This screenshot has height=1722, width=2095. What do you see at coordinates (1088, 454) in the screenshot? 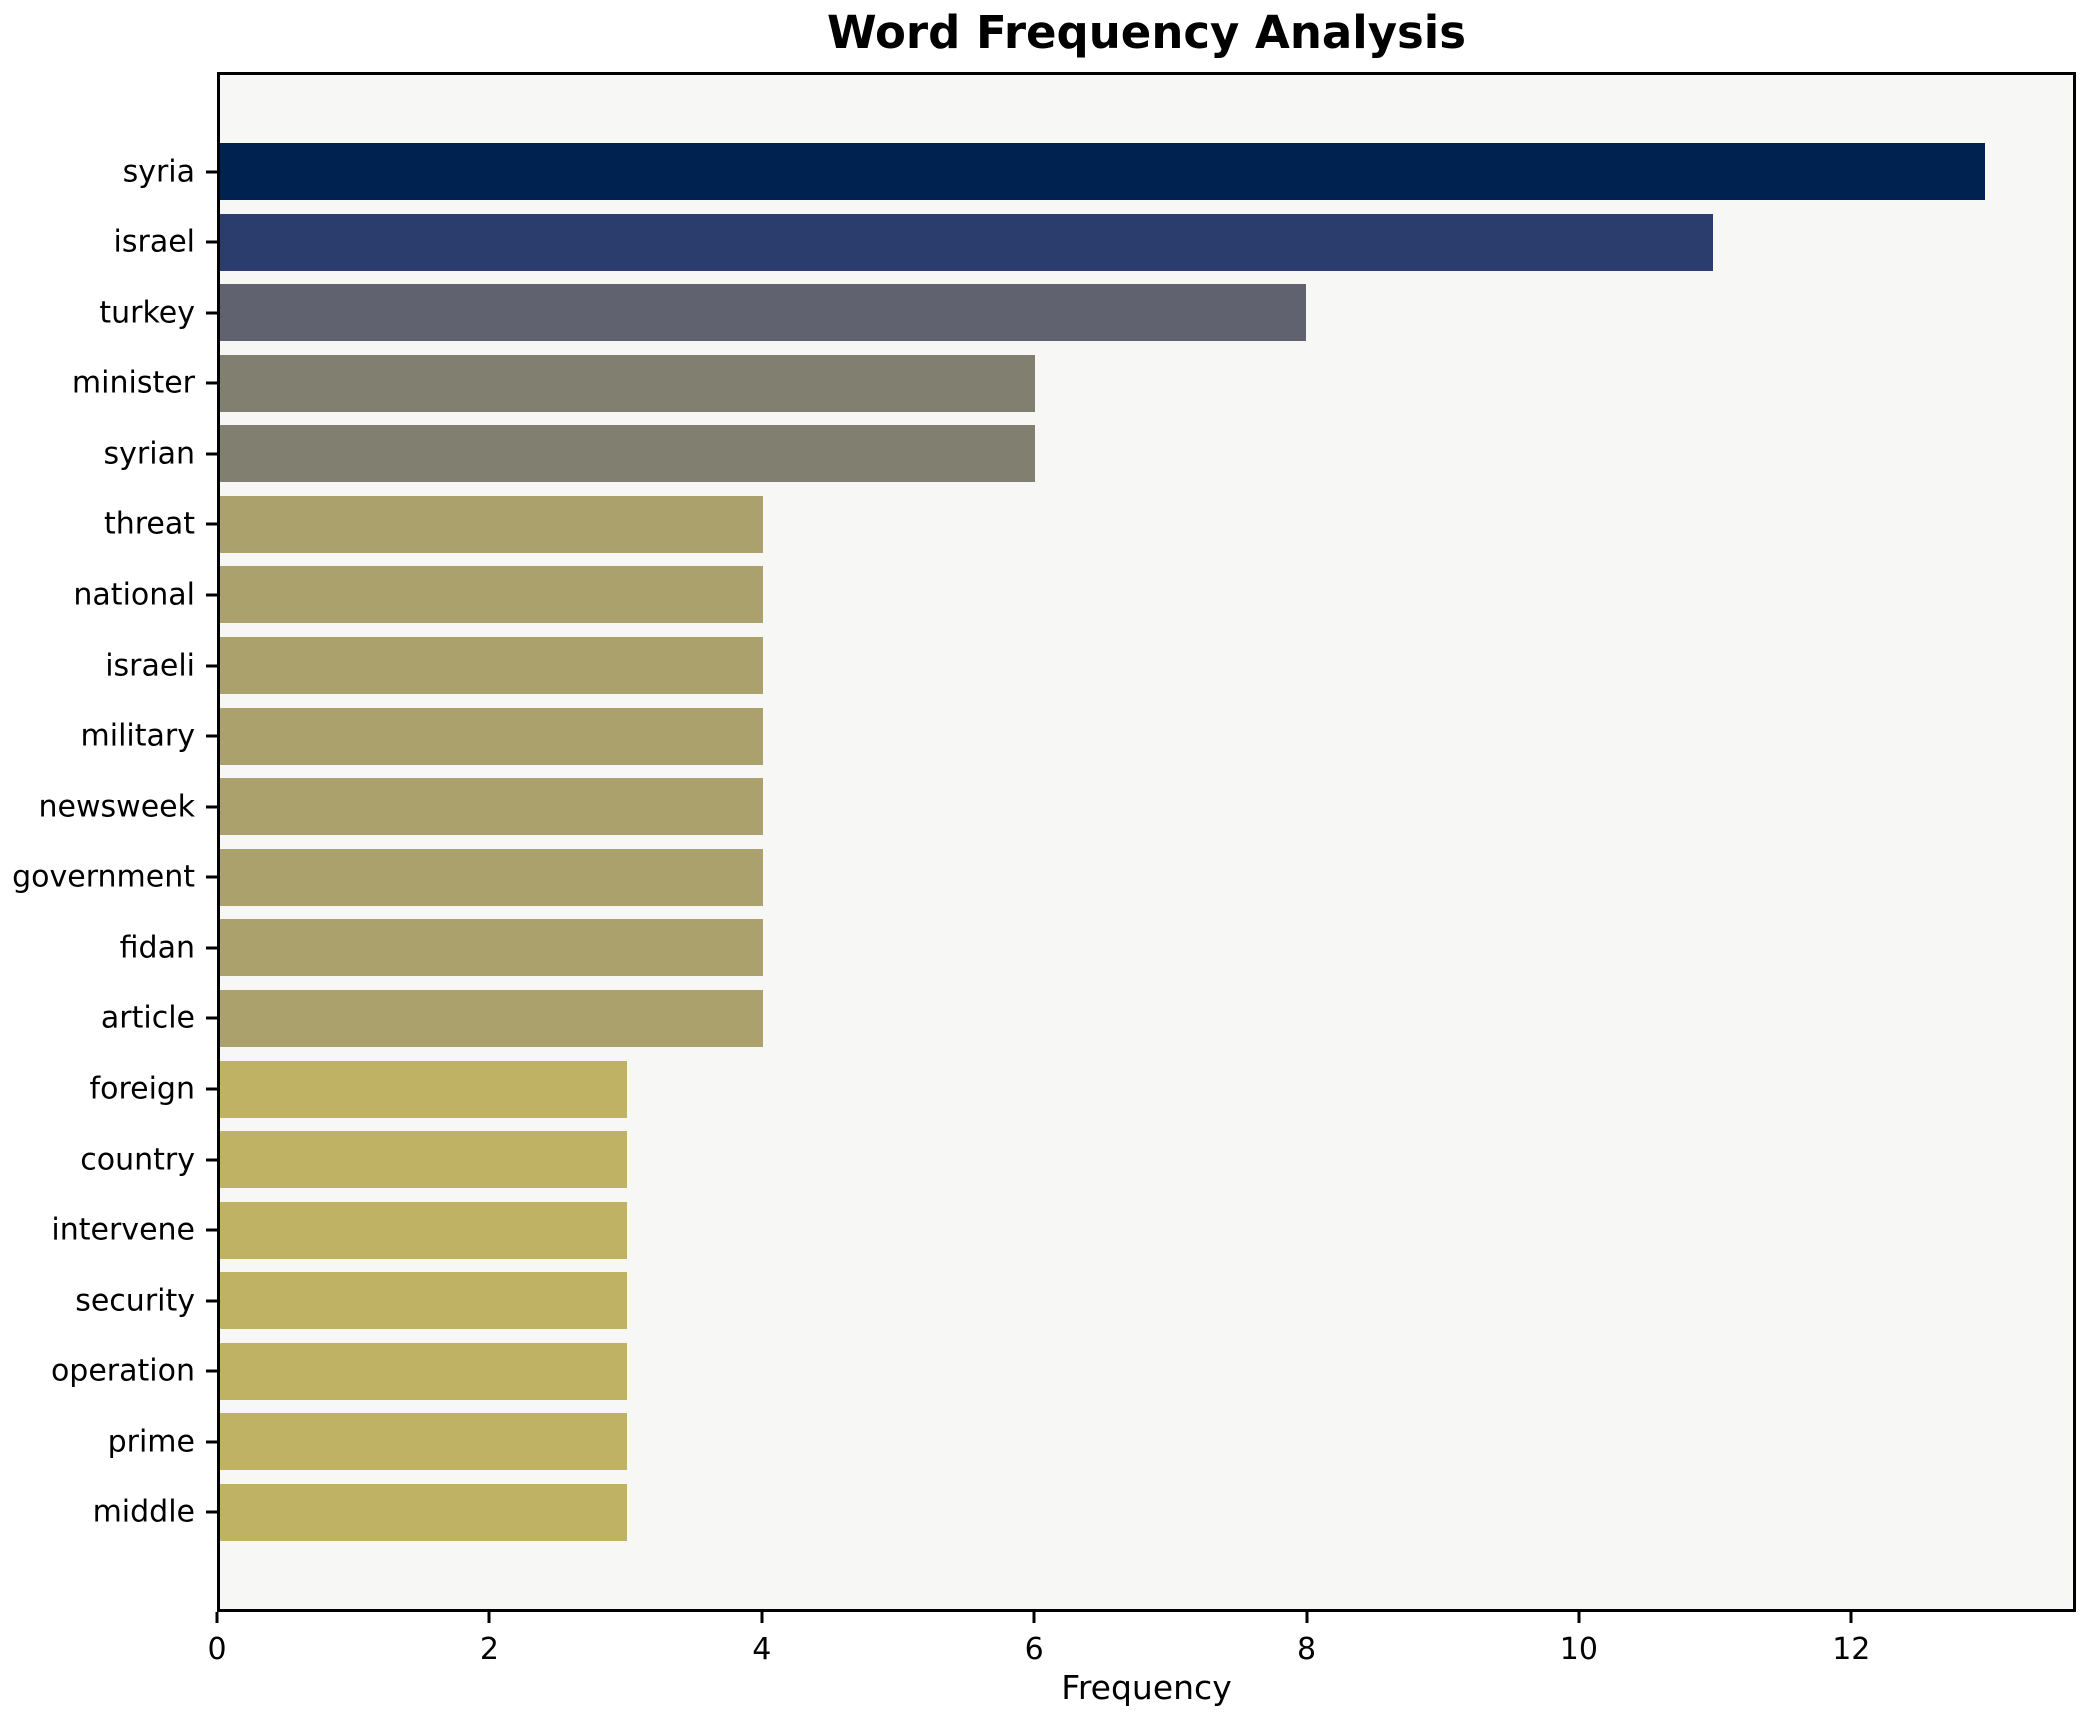
I see `bar-row: syrian` at bounding box center [1088, 454].